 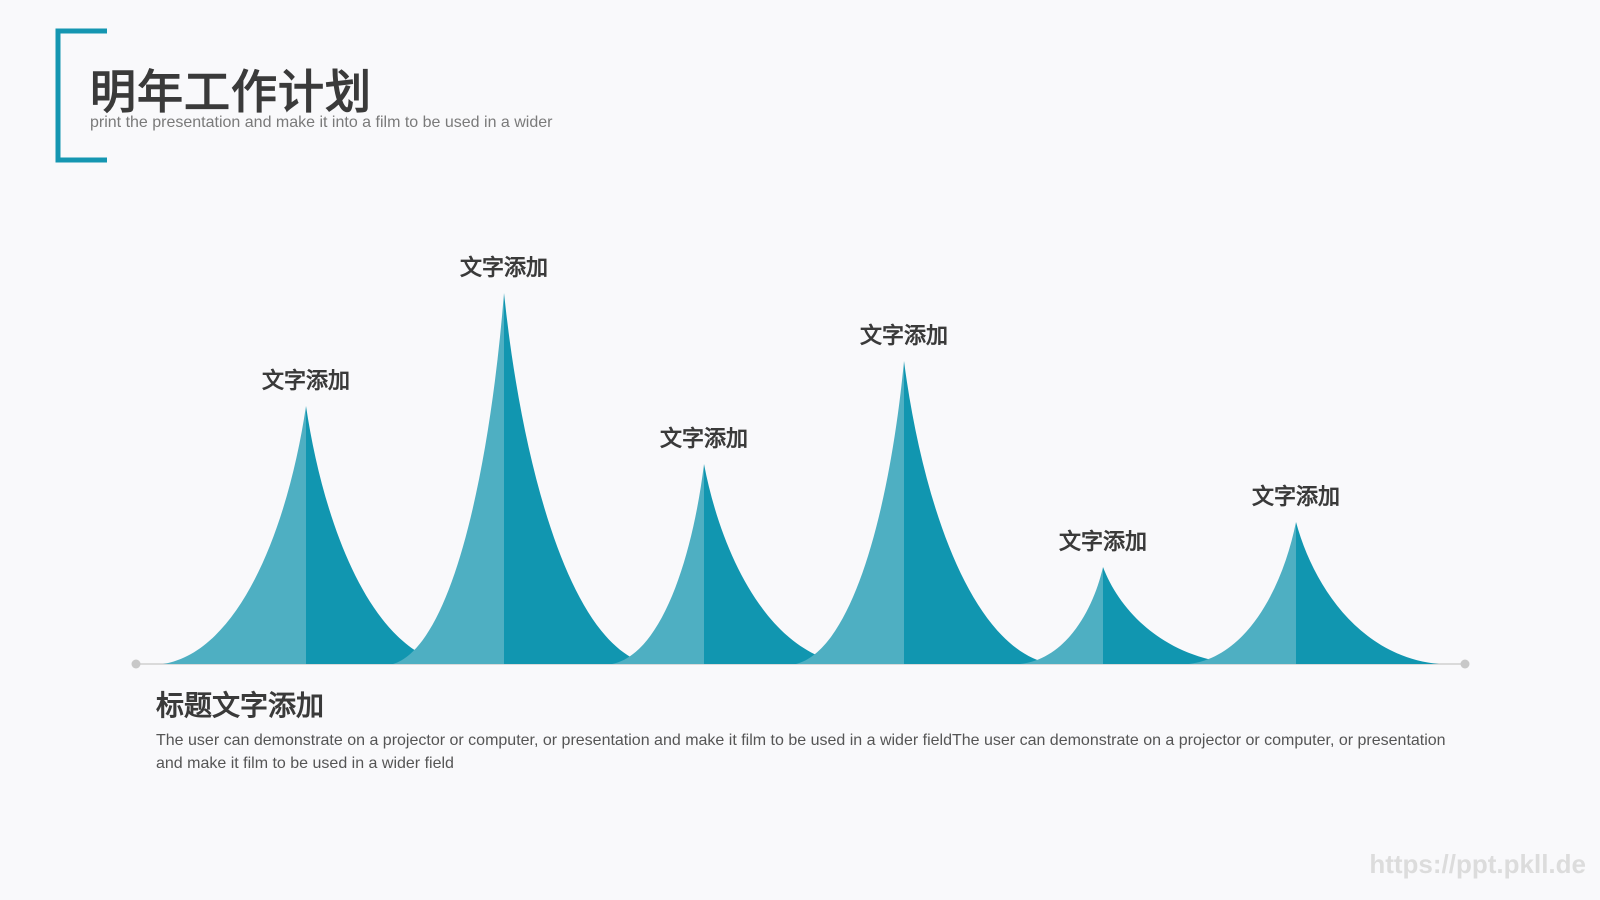 What do you see at coordinates (81, 95) in the screenshot?
I see `title-bracket` at bounding box center [81, 95].